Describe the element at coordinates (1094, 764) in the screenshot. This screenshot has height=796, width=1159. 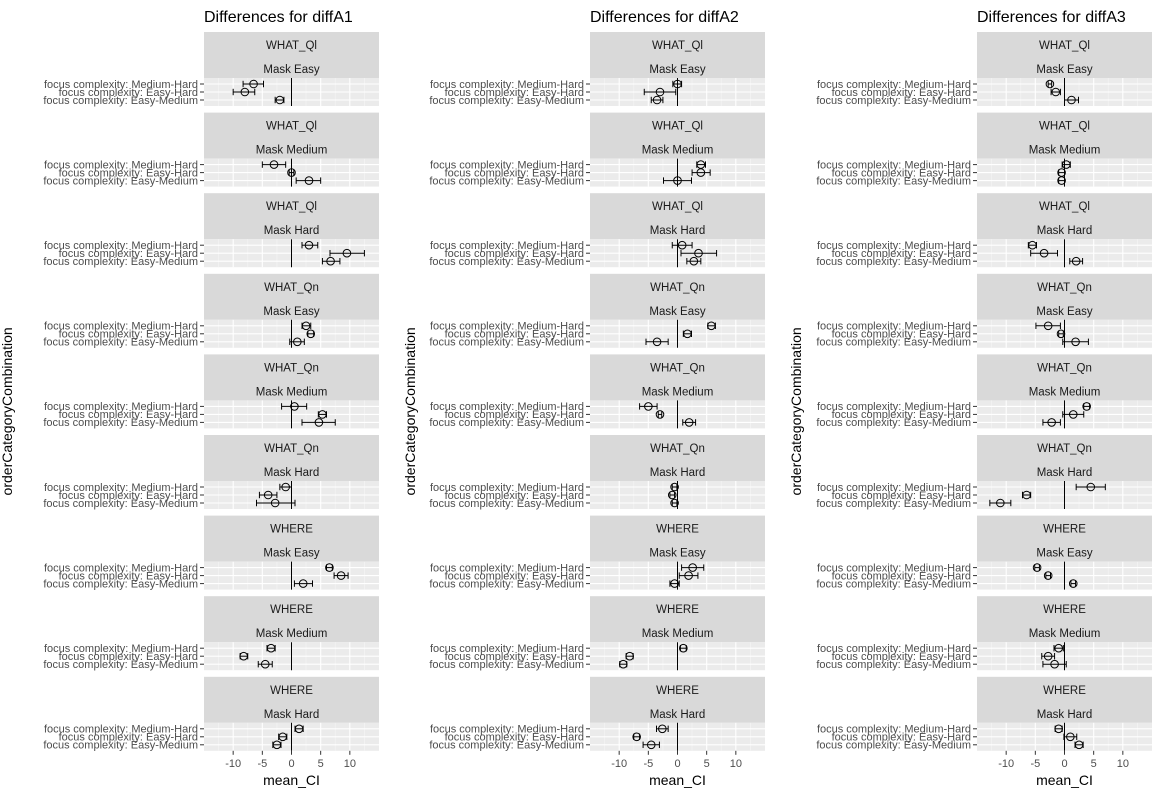
I see `x-tick-label: 5` at that location.